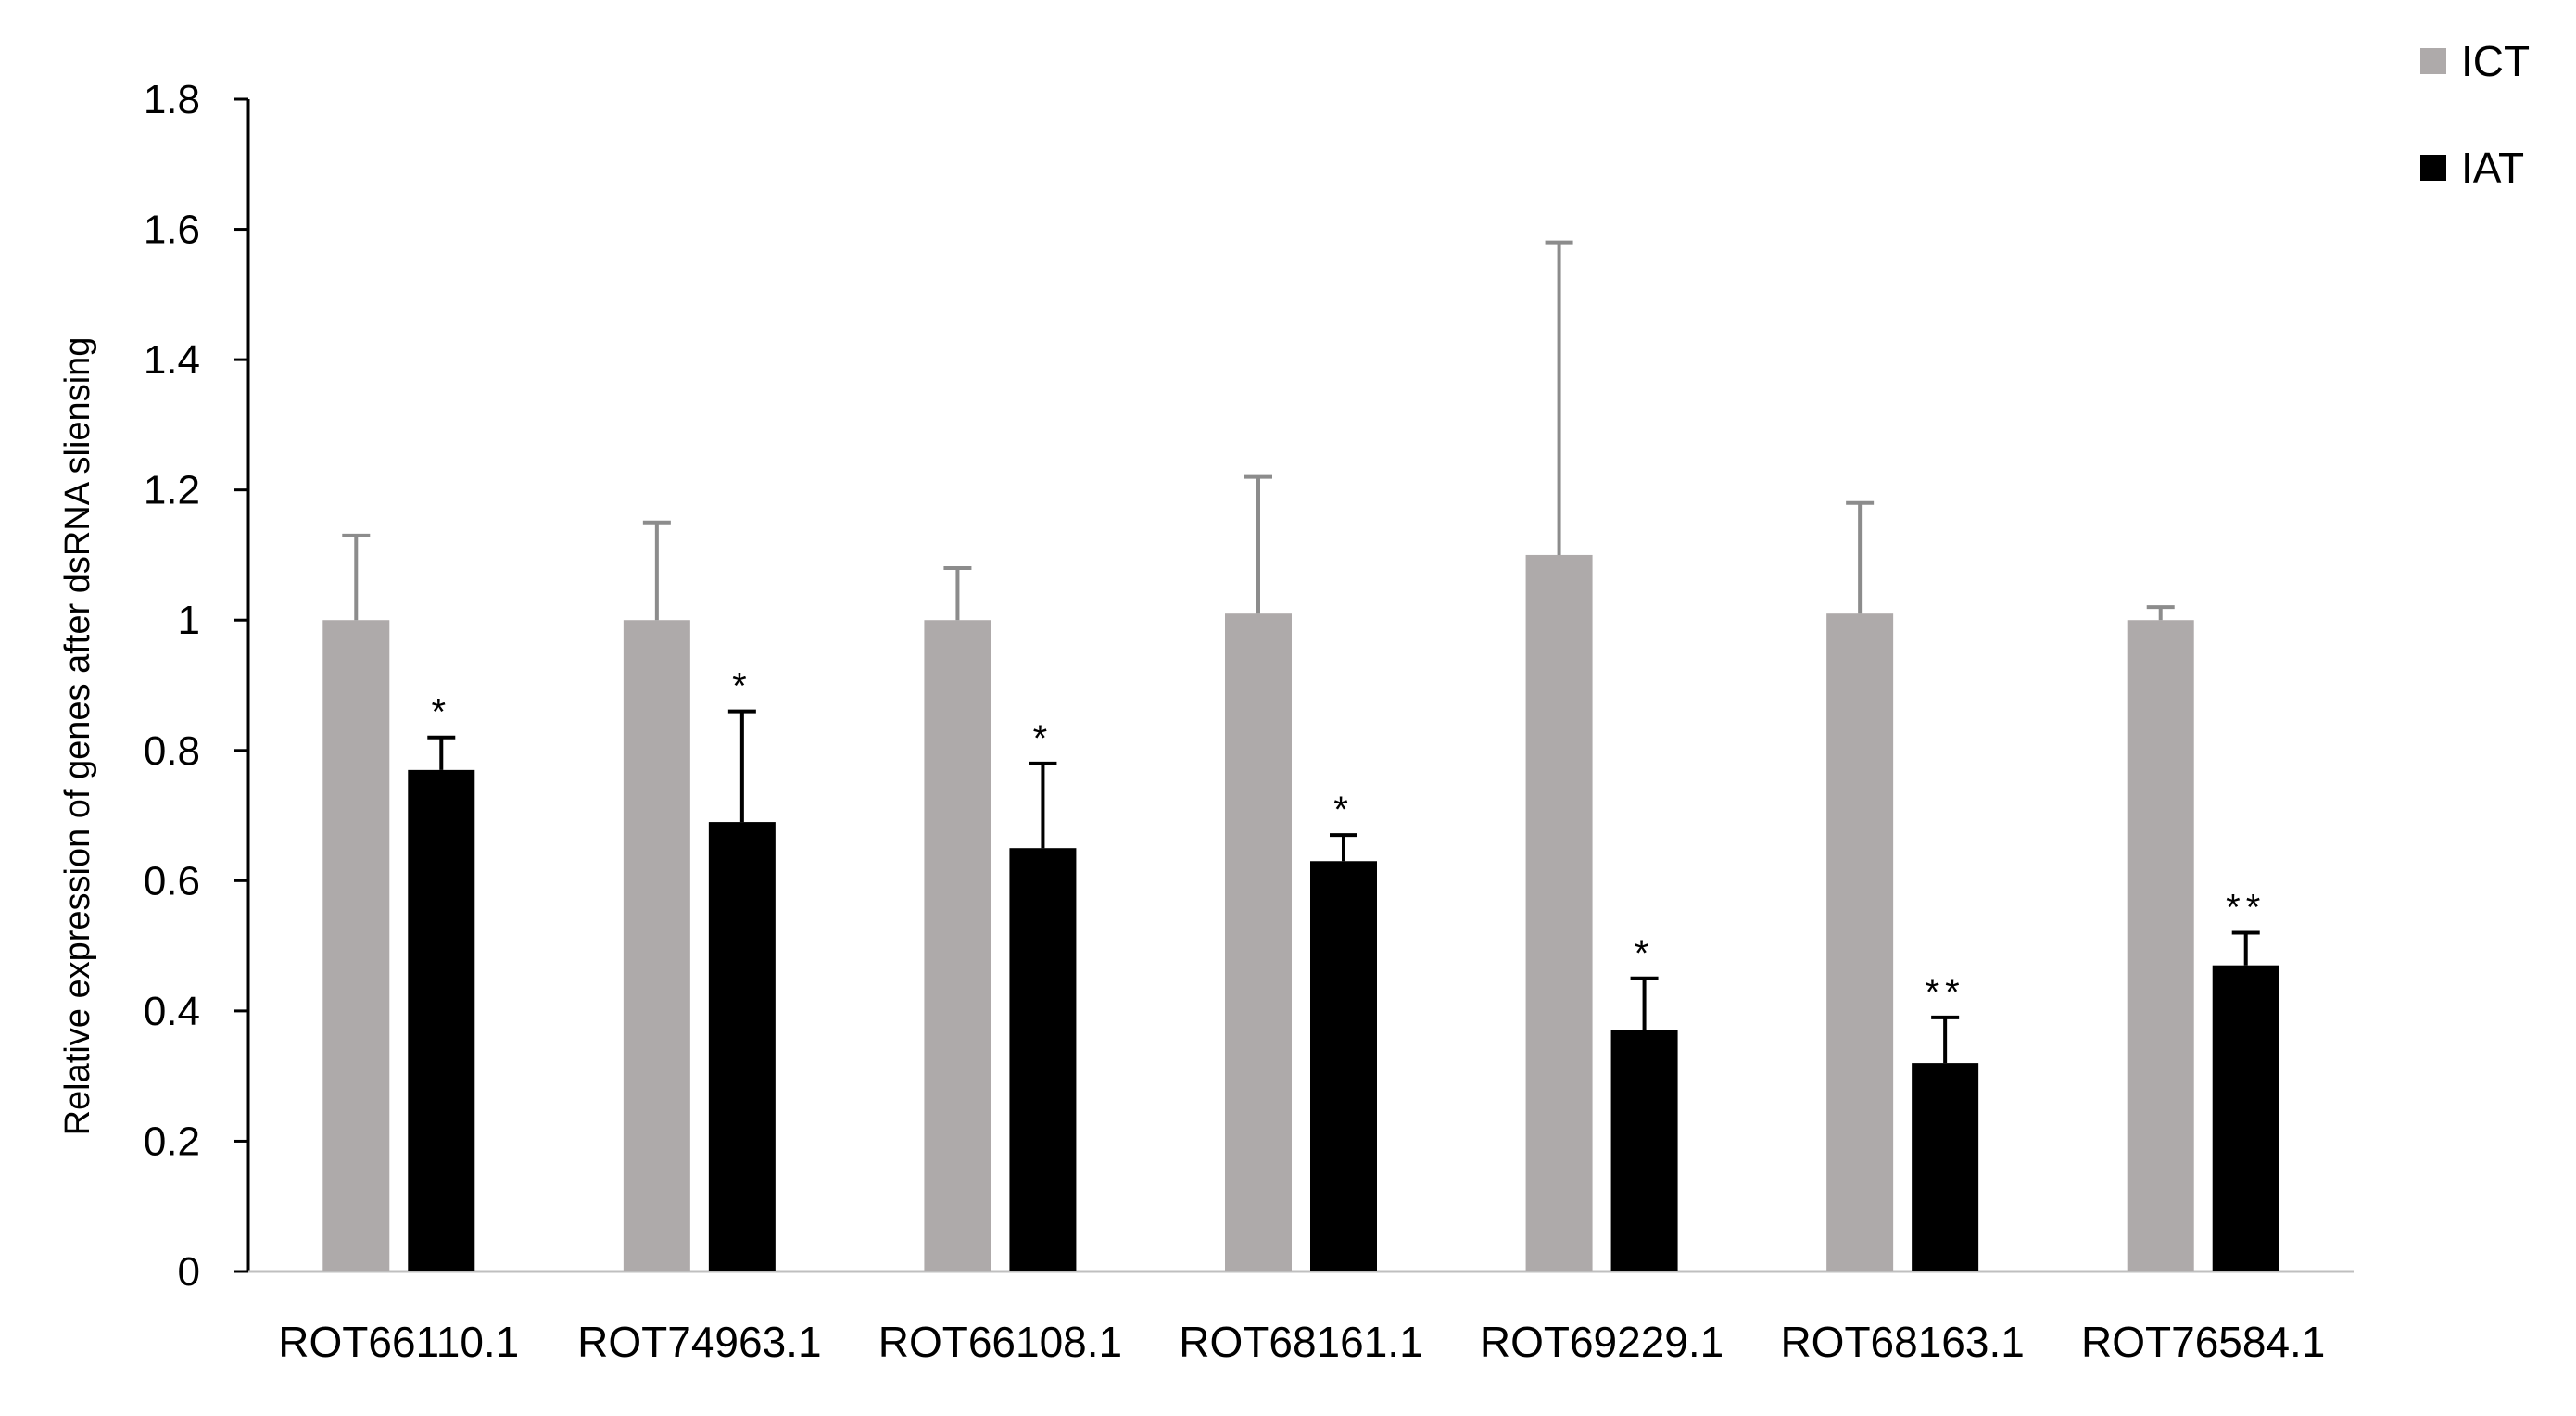 The image size is (2576, 1416). I want to click on y-tick-label: 0.8, so click(172, 751).